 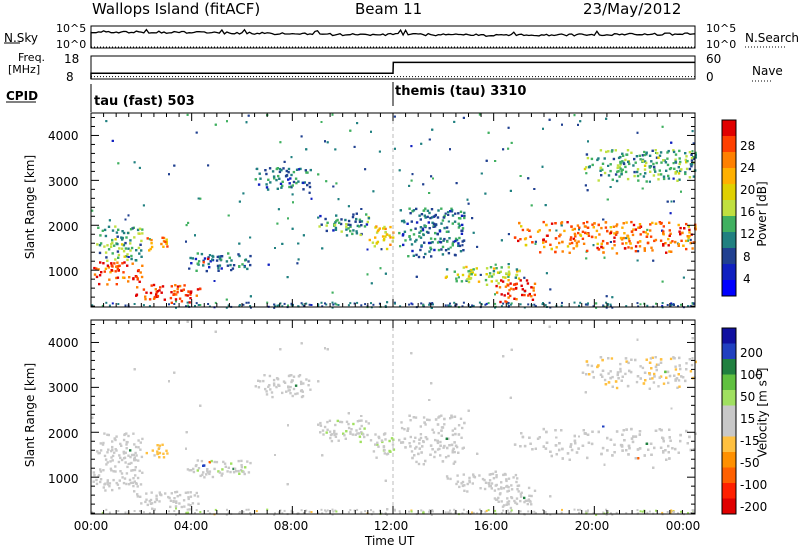 I want to click on power-region-4-cell, so click(x=227, y=261).